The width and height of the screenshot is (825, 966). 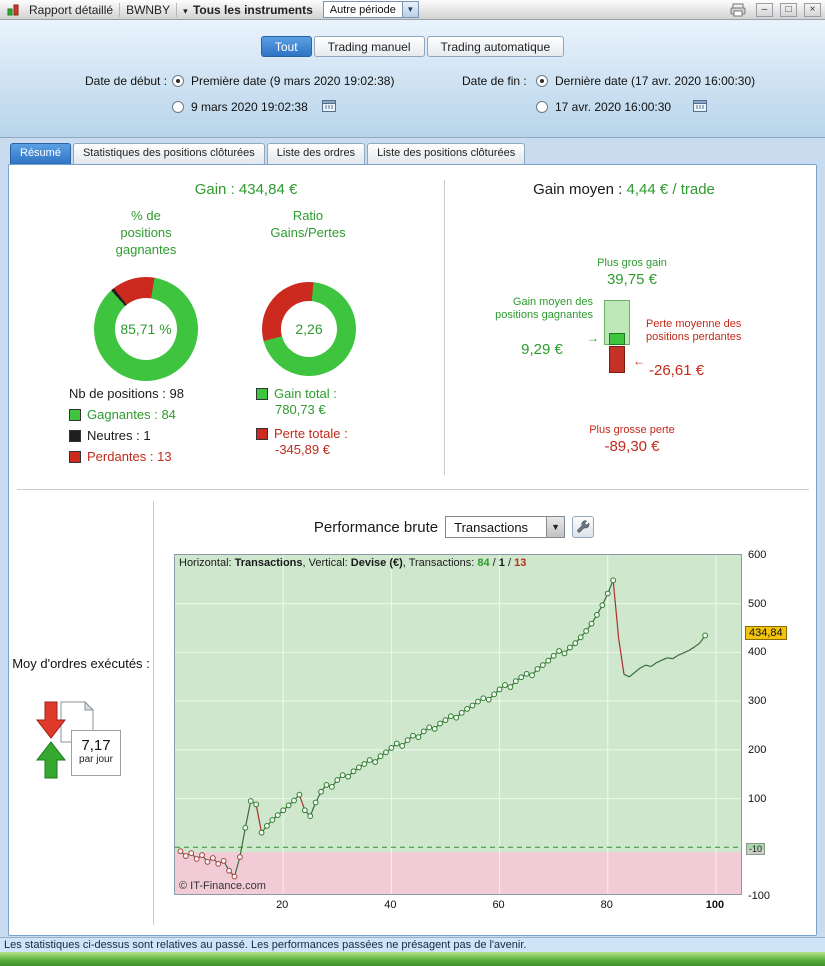 What do you see at coordinates (146, 232) in the screenshot?
I see `win-percent-title: % de positions gagnantes` at bounding box center [146, 232].